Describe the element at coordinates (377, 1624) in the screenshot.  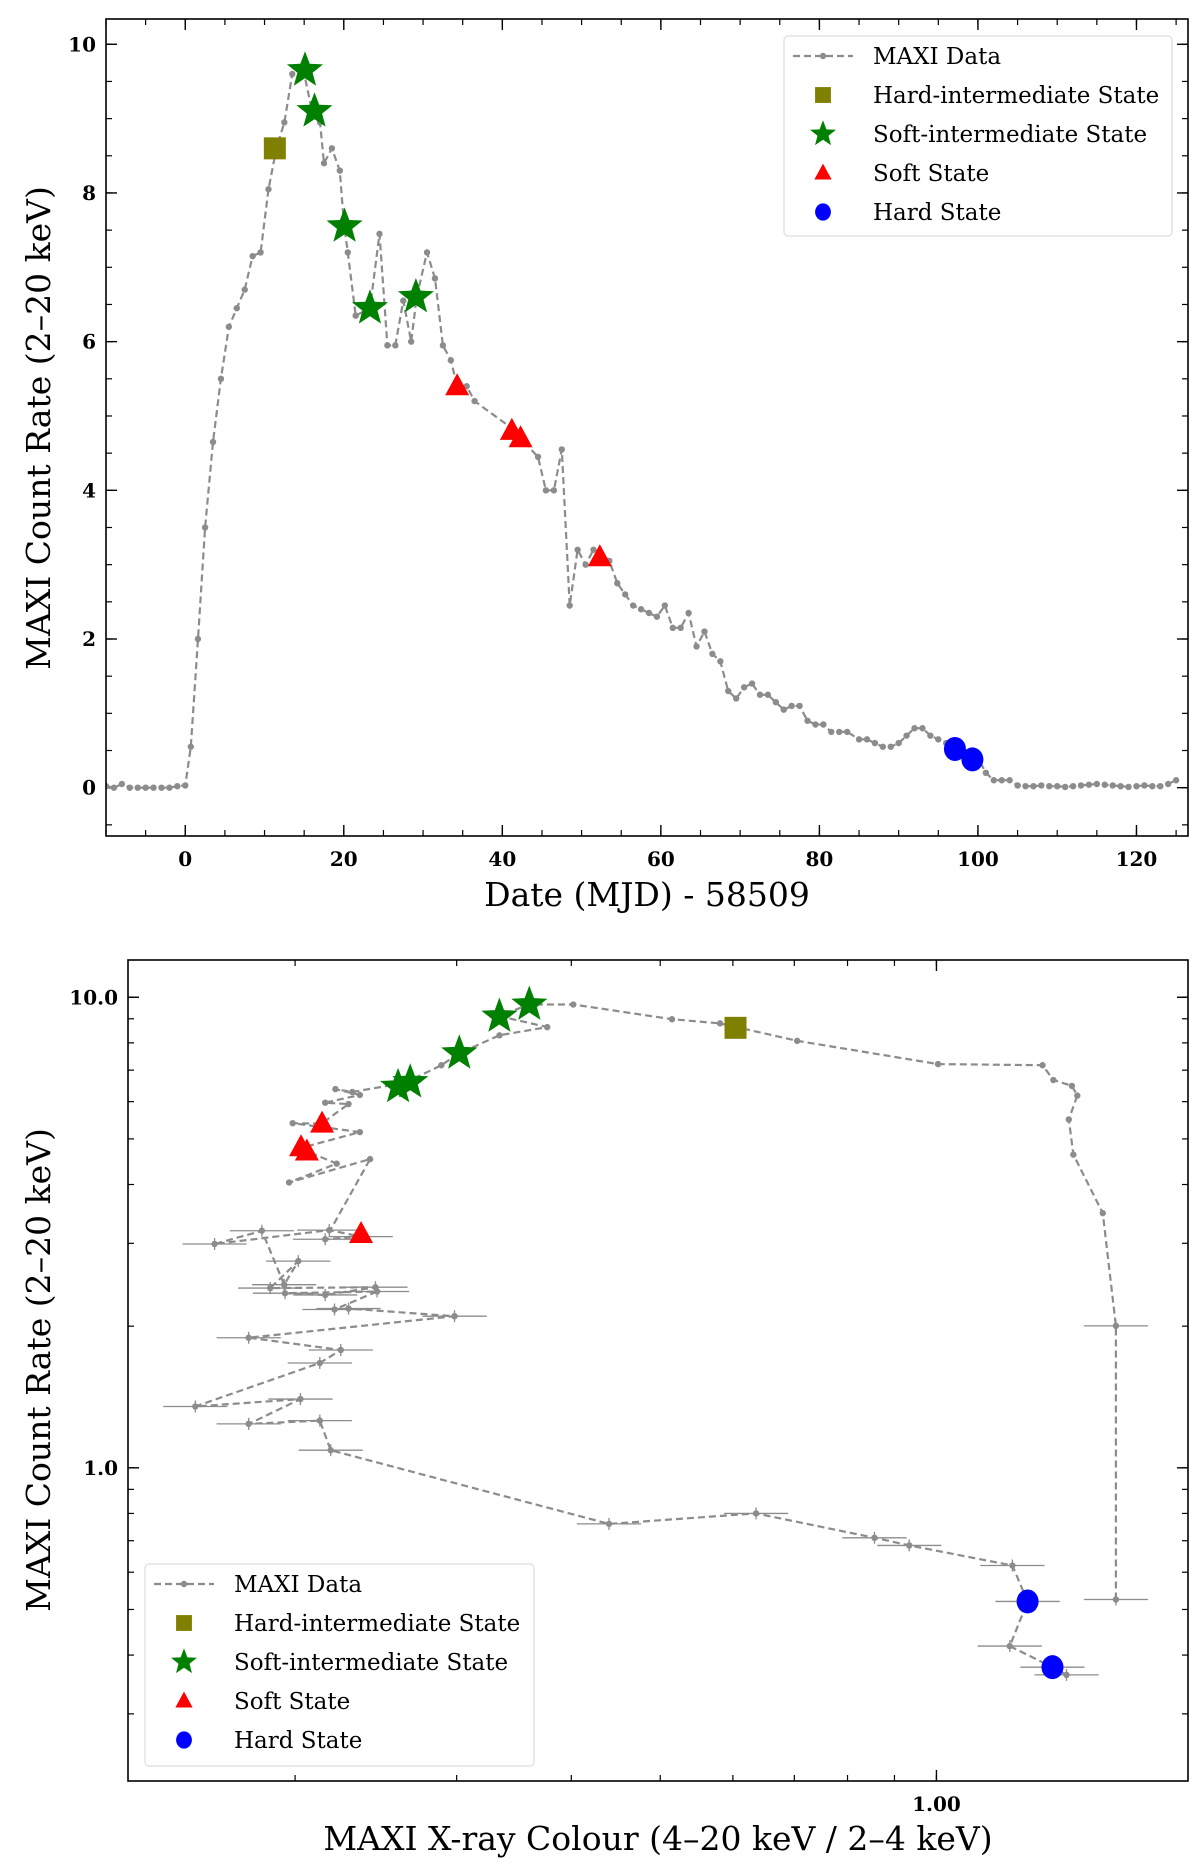
I see `legend-label: Hard-intermediate State` at that location.